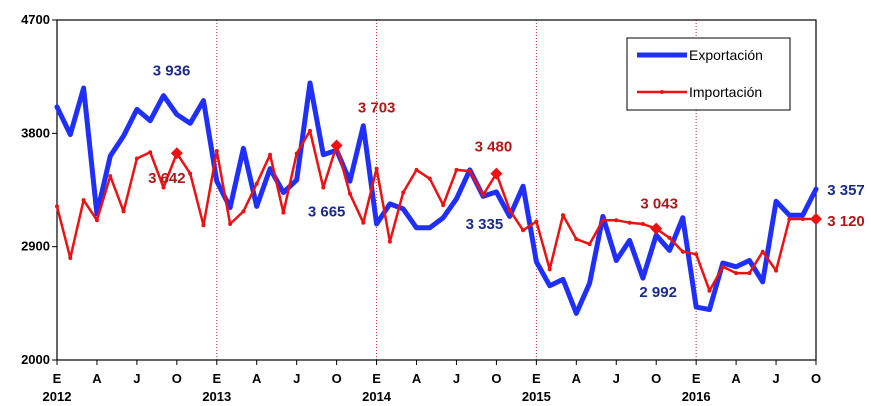 This screenshot has width=871, height=406. I want to click on data-label: 3 357, so click(846, 190).